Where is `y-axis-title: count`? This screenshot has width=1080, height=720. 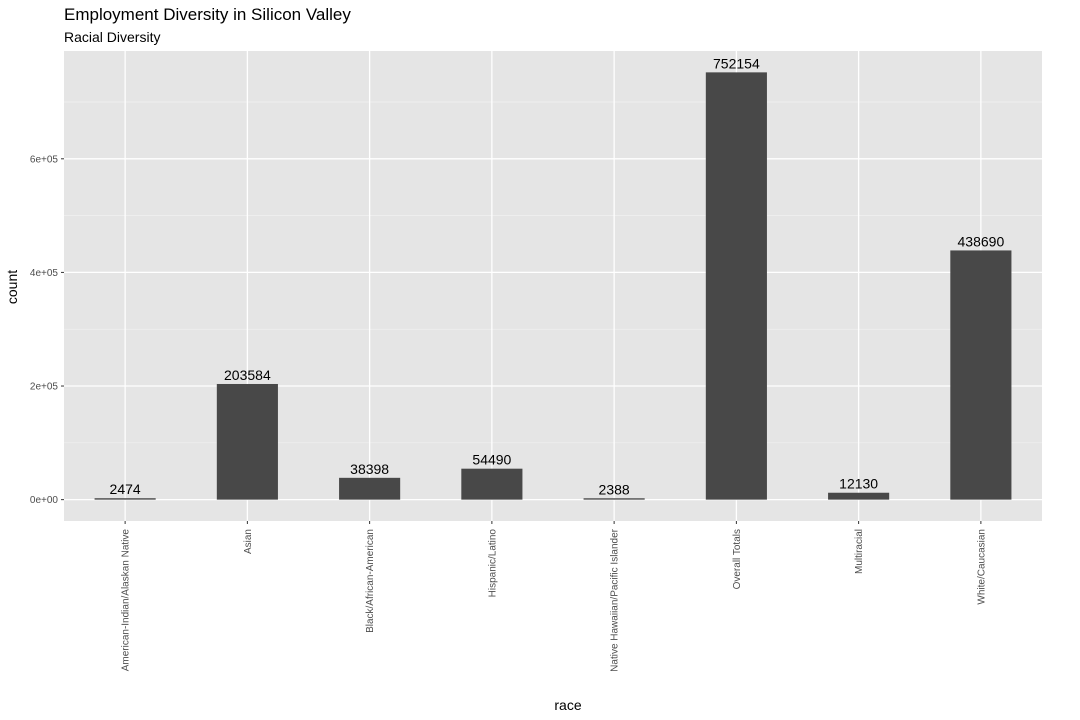
y-axis-title: count is located at coordinates (12, 287).